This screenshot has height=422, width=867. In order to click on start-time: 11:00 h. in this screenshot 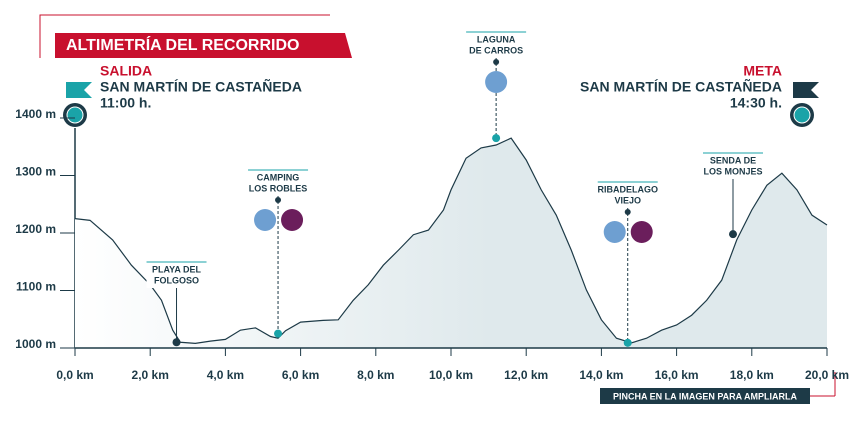, I will do `click(125, 103)`.